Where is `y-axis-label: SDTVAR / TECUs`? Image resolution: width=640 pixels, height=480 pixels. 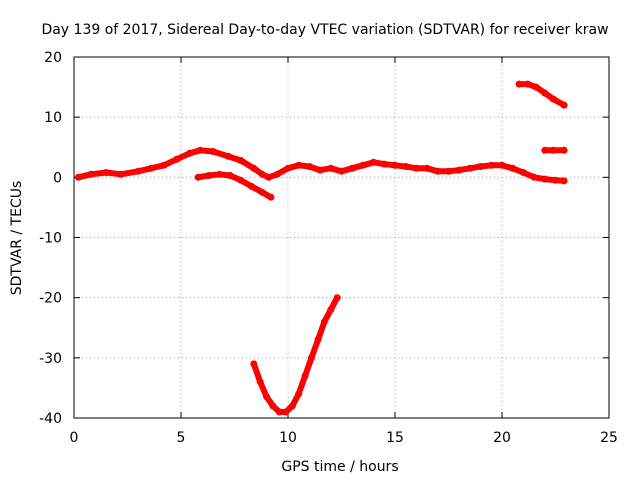
y-axis-label: SDTVAR / TECUs is located at coordinates (17, 238).